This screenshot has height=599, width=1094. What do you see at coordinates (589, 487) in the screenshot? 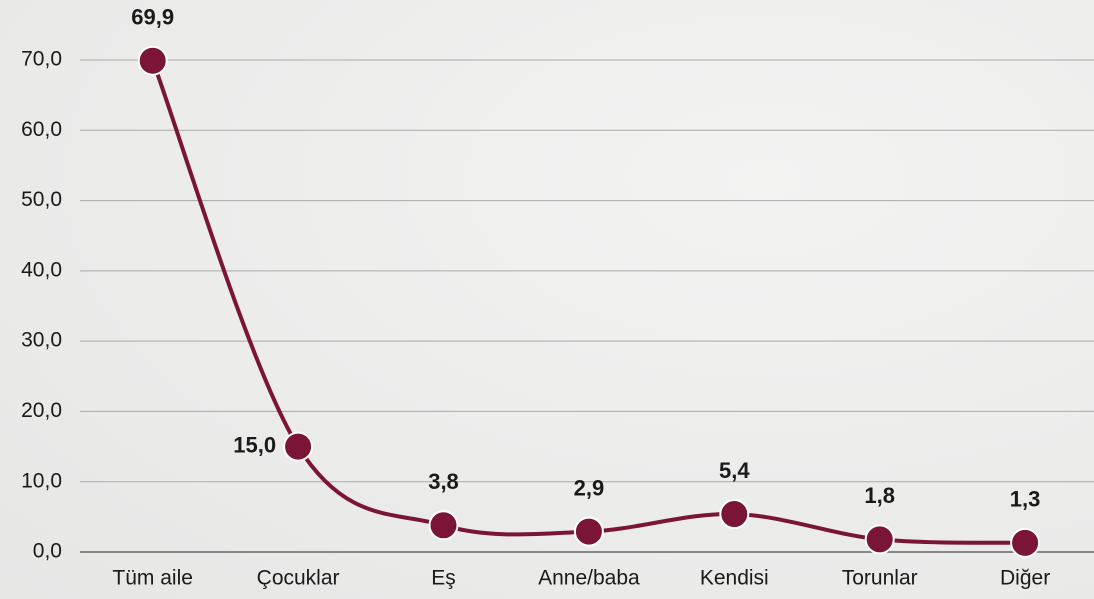
I see `data-label: 2,9` at bounding box center [589, 487].